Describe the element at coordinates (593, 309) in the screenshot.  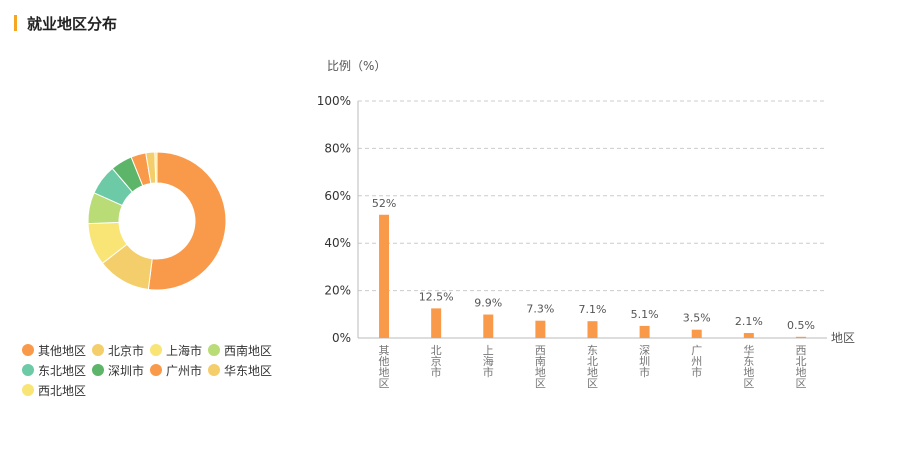
I see `bar-value-label: 7.1%` at that location.